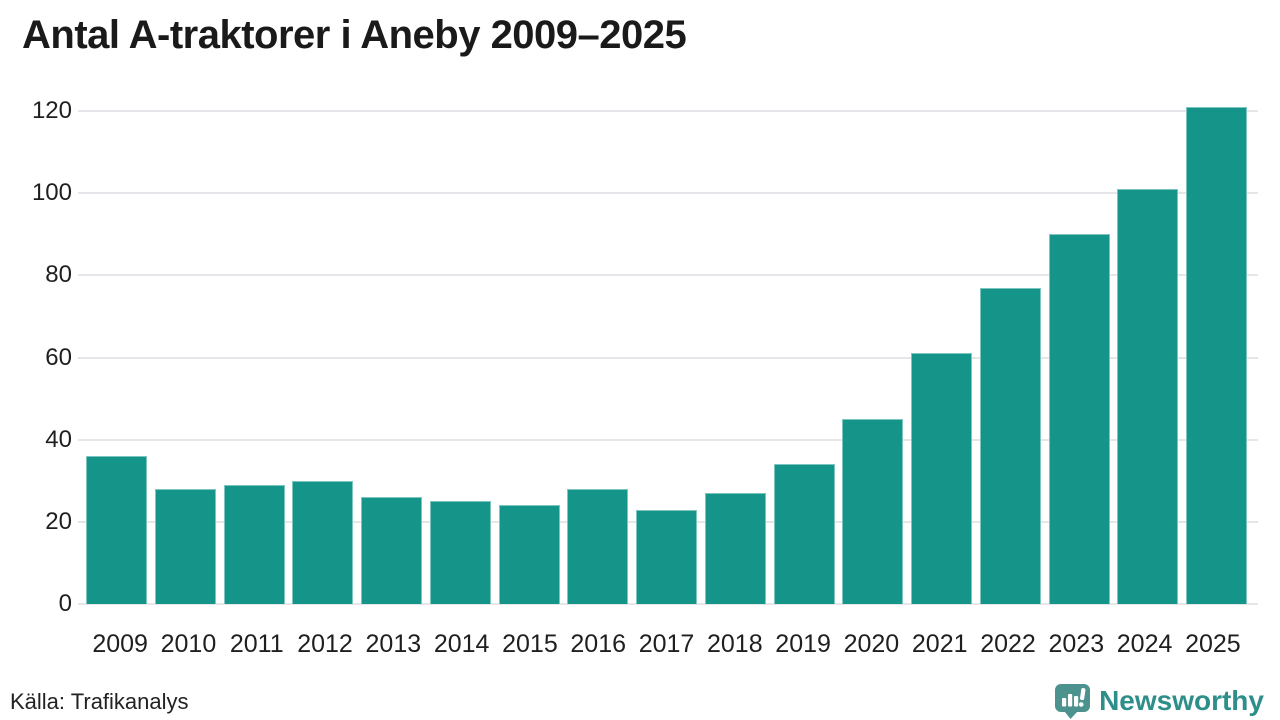 This screenshot has height=720, width=1280. I want to click on brand-name: Newsworthy, so click(1181, 700).